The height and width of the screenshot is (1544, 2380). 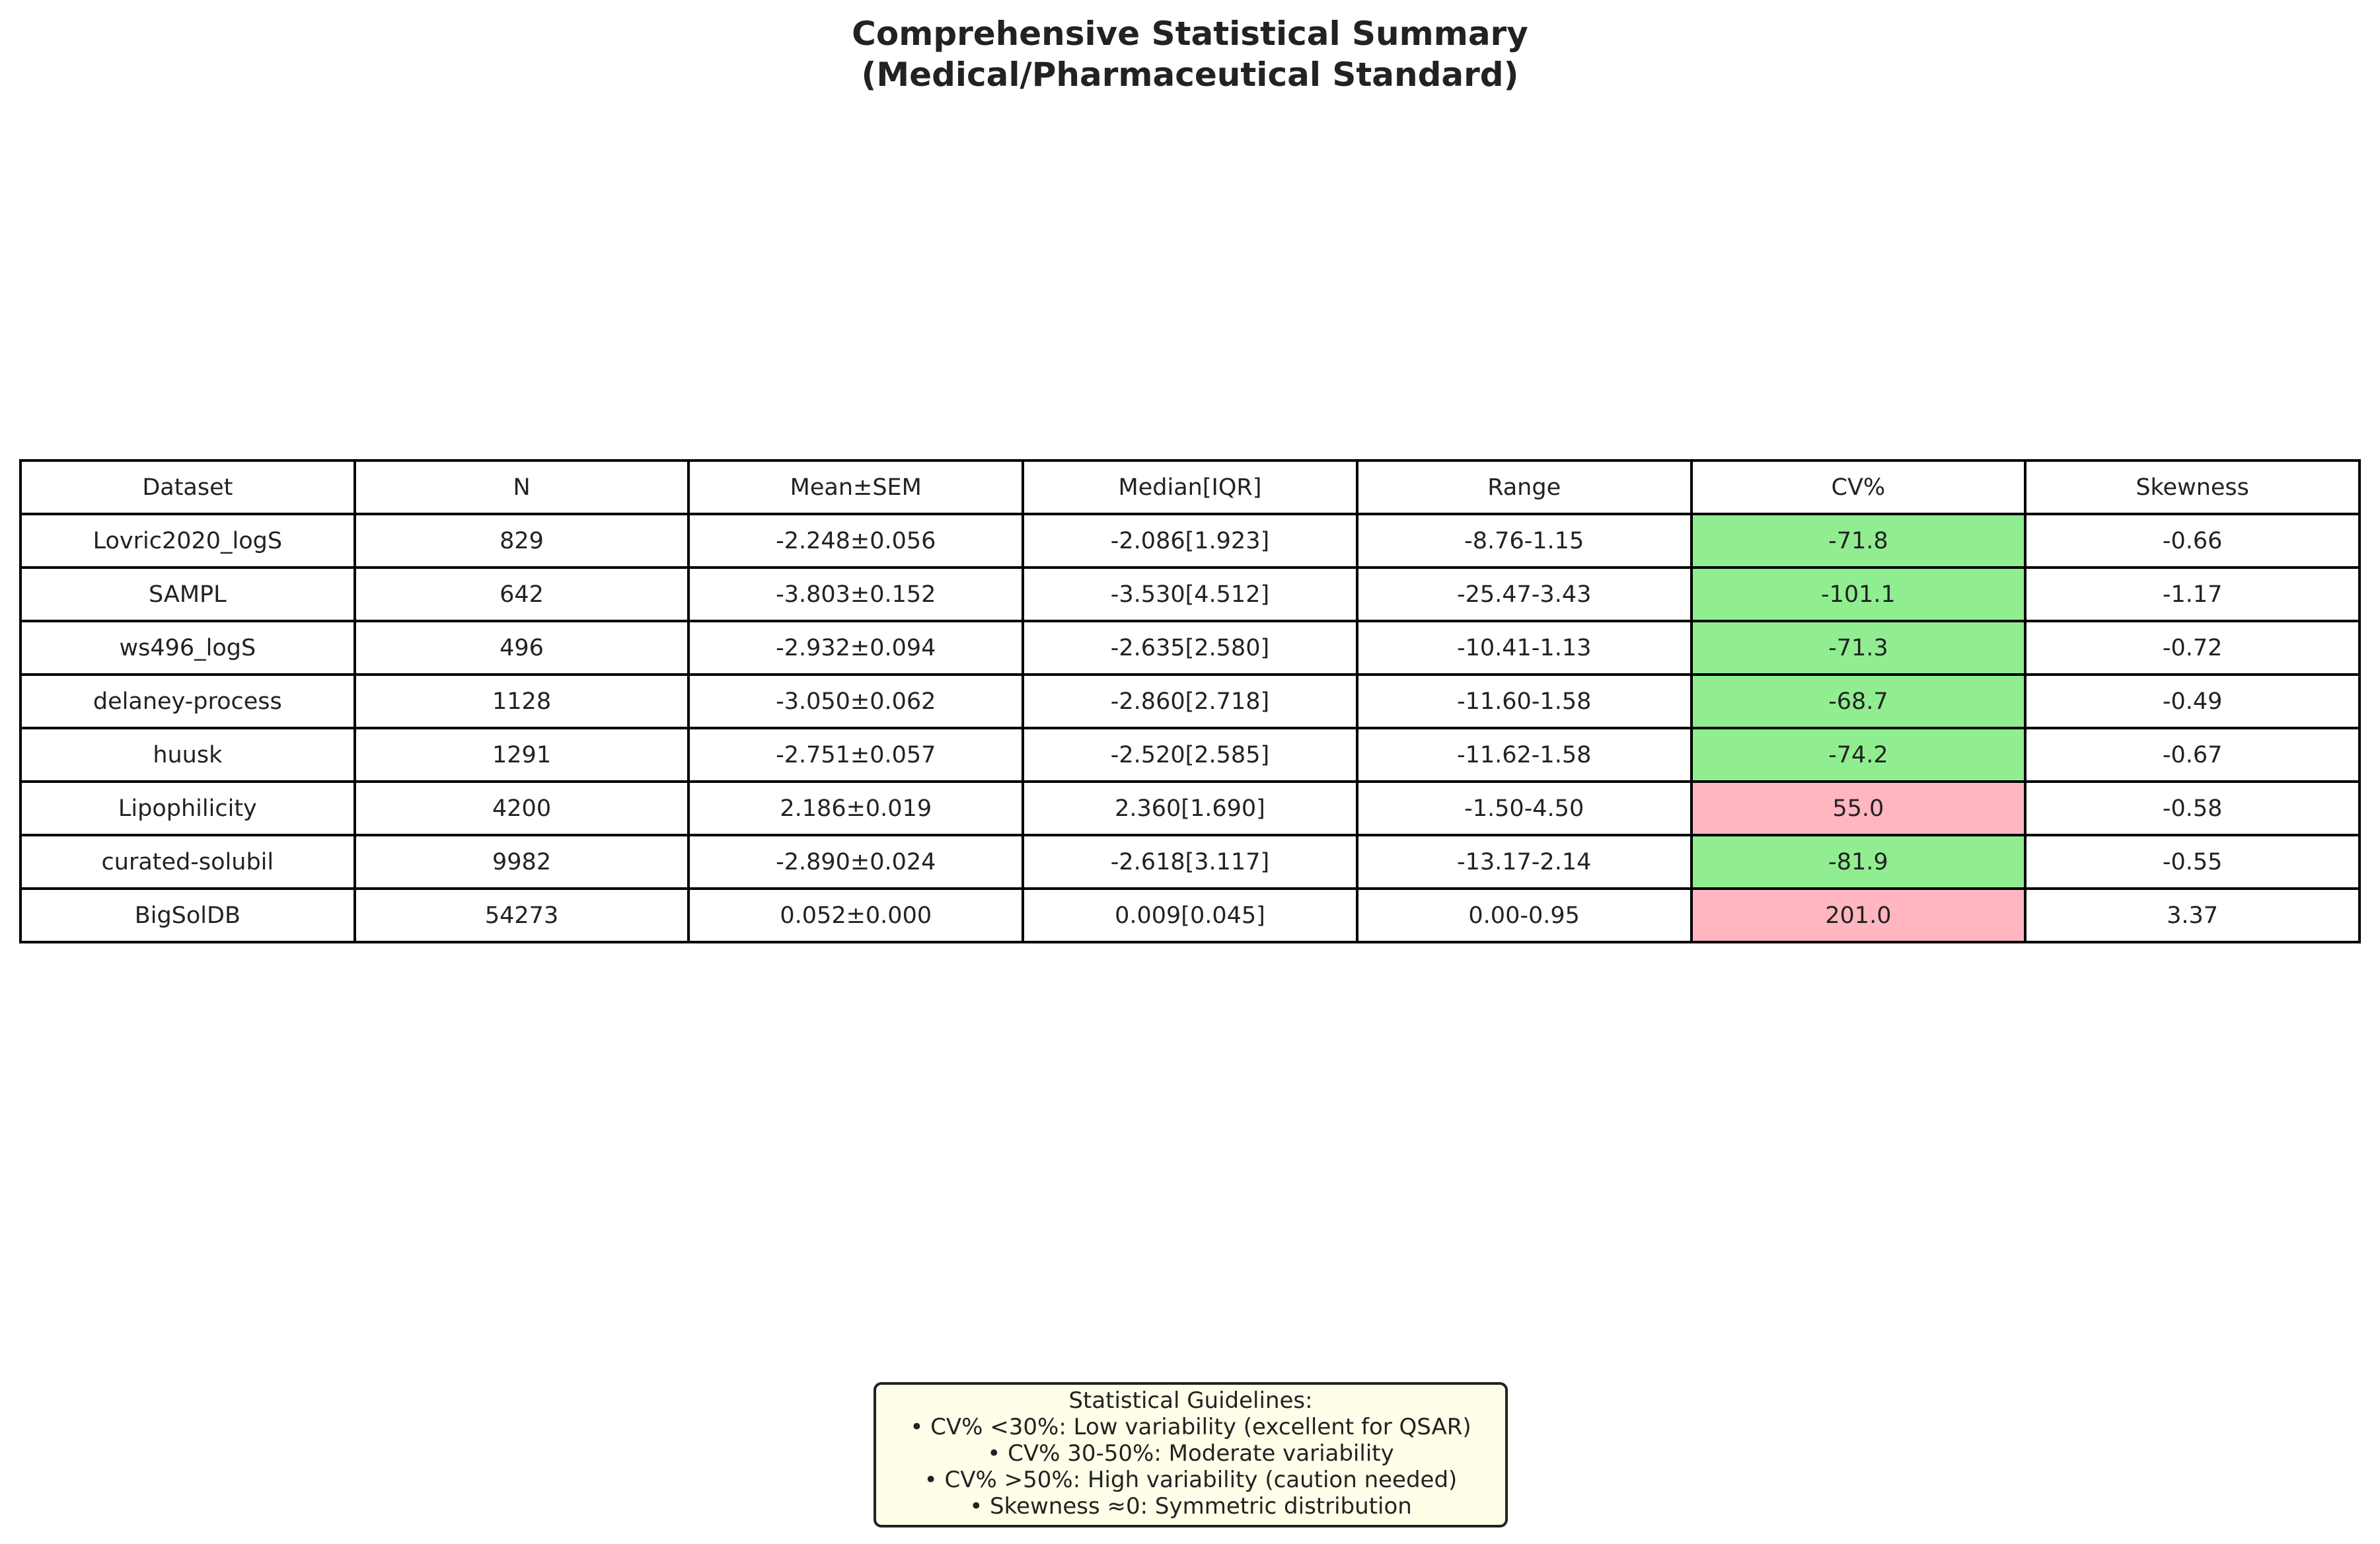 I want to click on table-cell: -2.635[2.580], so click(x=1190, y=648).